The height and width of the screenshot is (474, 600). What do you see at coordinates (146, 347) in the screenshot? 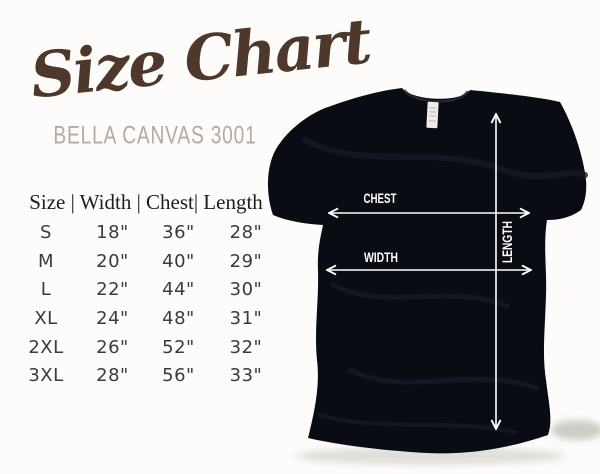
I see `table-row: 2XL 26" 52" 32"` at bounding box center [146, 347].